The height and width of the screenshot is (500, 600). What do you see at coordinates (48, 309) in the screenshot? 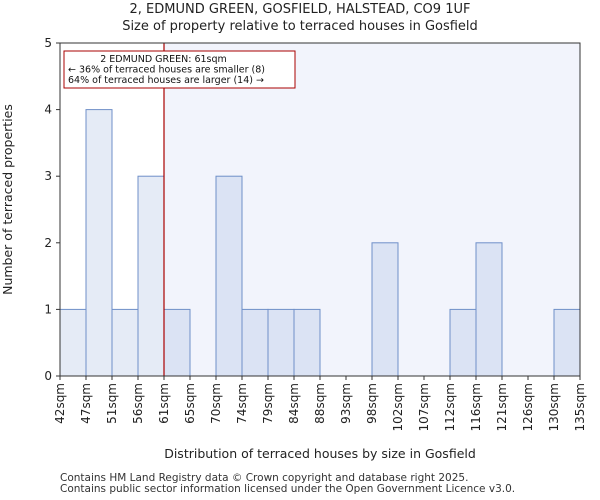
I see `y-tick-label: 1` at bounding box center [48, 309].